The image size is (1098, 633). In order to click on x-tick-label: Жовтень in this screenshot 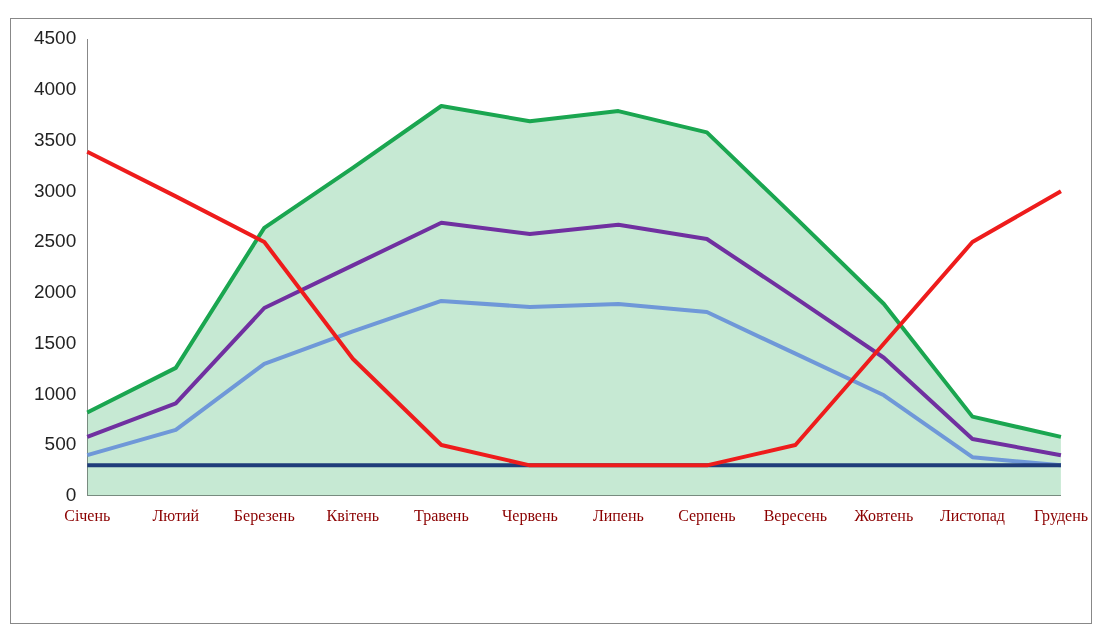, I will do `click(884, 515)`.